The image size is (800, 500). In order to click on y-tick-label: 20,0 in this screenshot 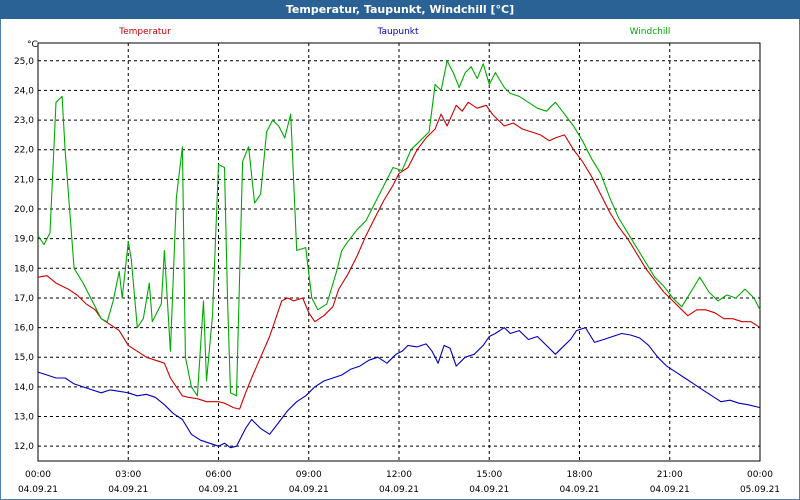, I will do `click(24, 210)`.